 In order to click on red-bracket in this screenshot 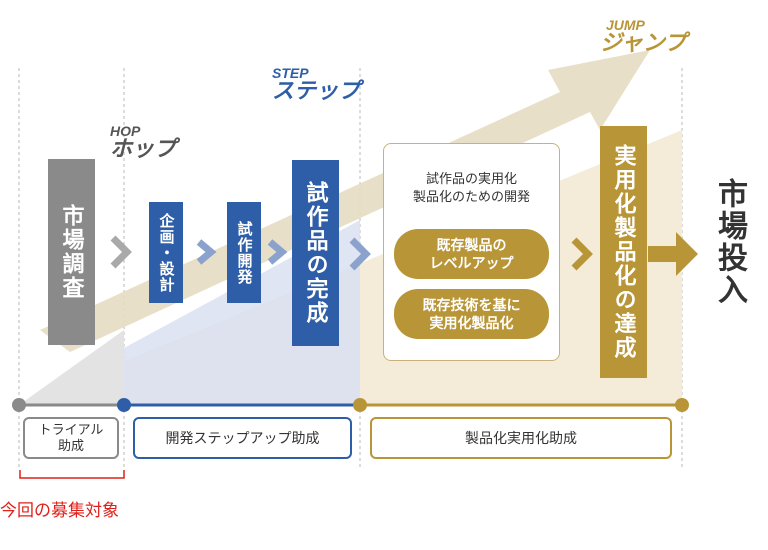, I will do `click(72, 474)`.